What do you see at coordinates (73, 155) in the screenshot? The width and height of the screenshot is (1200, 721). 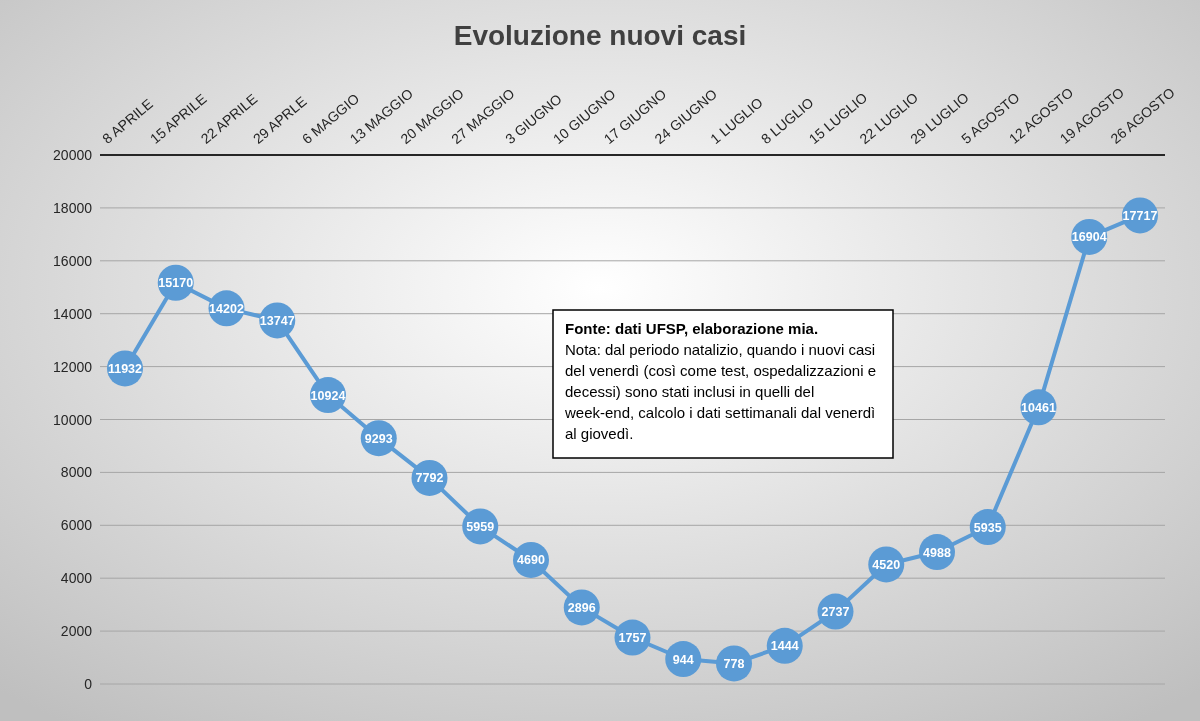 I see `y-tick-label: 20000` at bounding box center [73, 155].